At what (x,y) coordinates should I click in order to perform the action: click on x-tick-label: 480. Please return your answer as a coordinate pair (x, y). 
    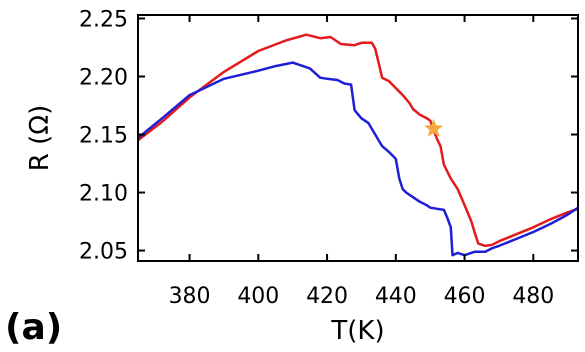
    Looking at the image, I should click on (533, 296).